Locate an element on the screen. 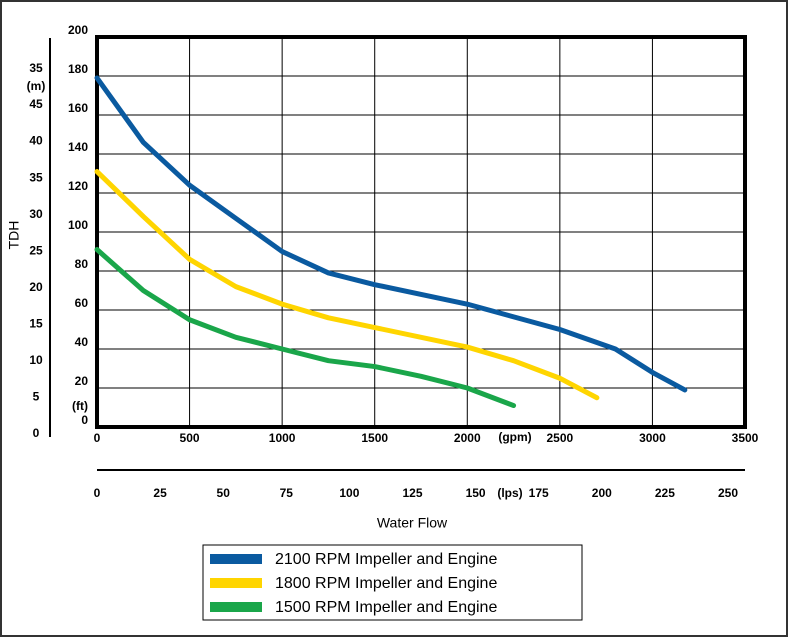  y-tick-label: 180 is located at coordinates (78, 69).